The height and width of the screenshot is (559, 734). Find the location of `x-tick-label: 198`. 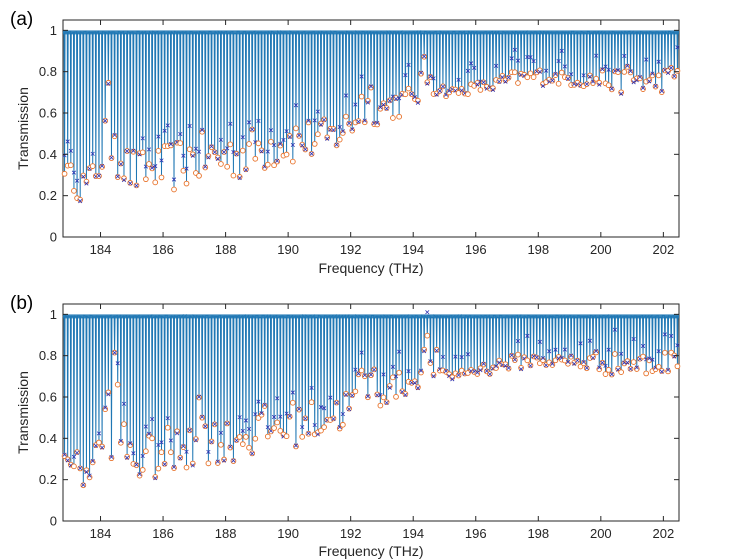

x-tick-label: 198 is located at coordinates (538, 533).